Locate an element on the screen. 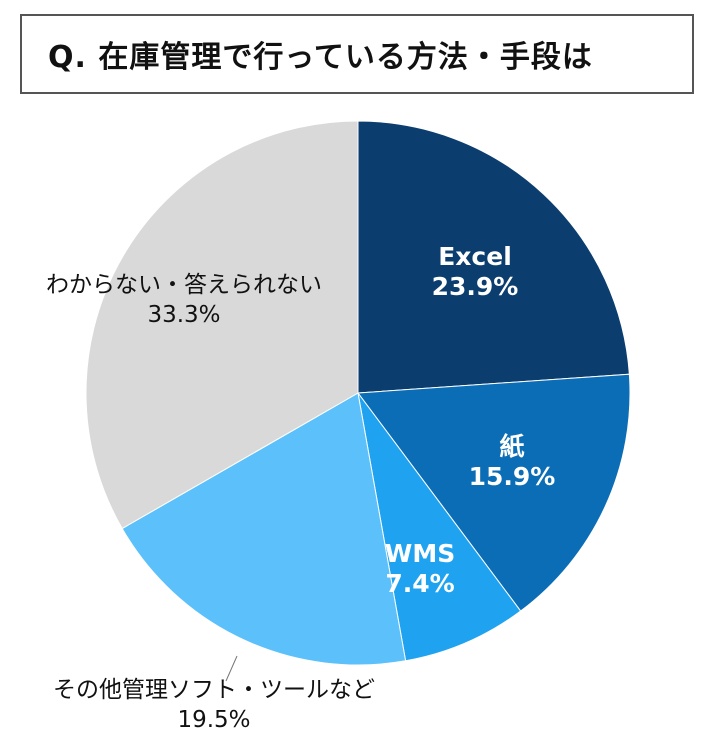  slice-value-other-tools: 19.5% is located at coordinates (213, 720).